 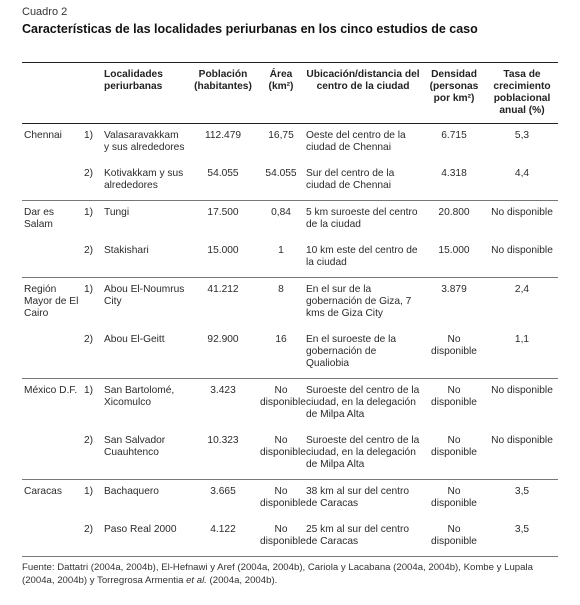 I want to click on table-cell: 38 km al sur del centro de Caracas, so click(x=358, y=497).